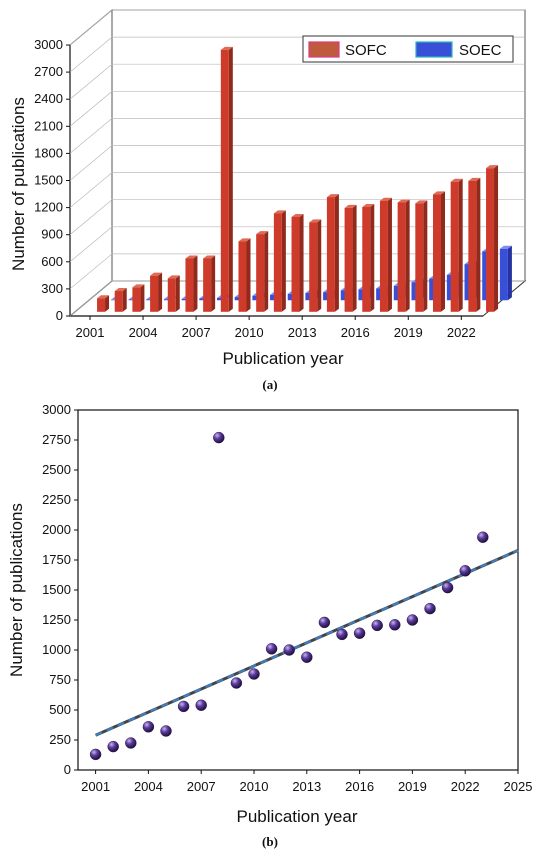 Image resolution: width=550 pixels, height=857 pixels. I want to click on panel-a-y-tick-label: 900, so click(52, 234).